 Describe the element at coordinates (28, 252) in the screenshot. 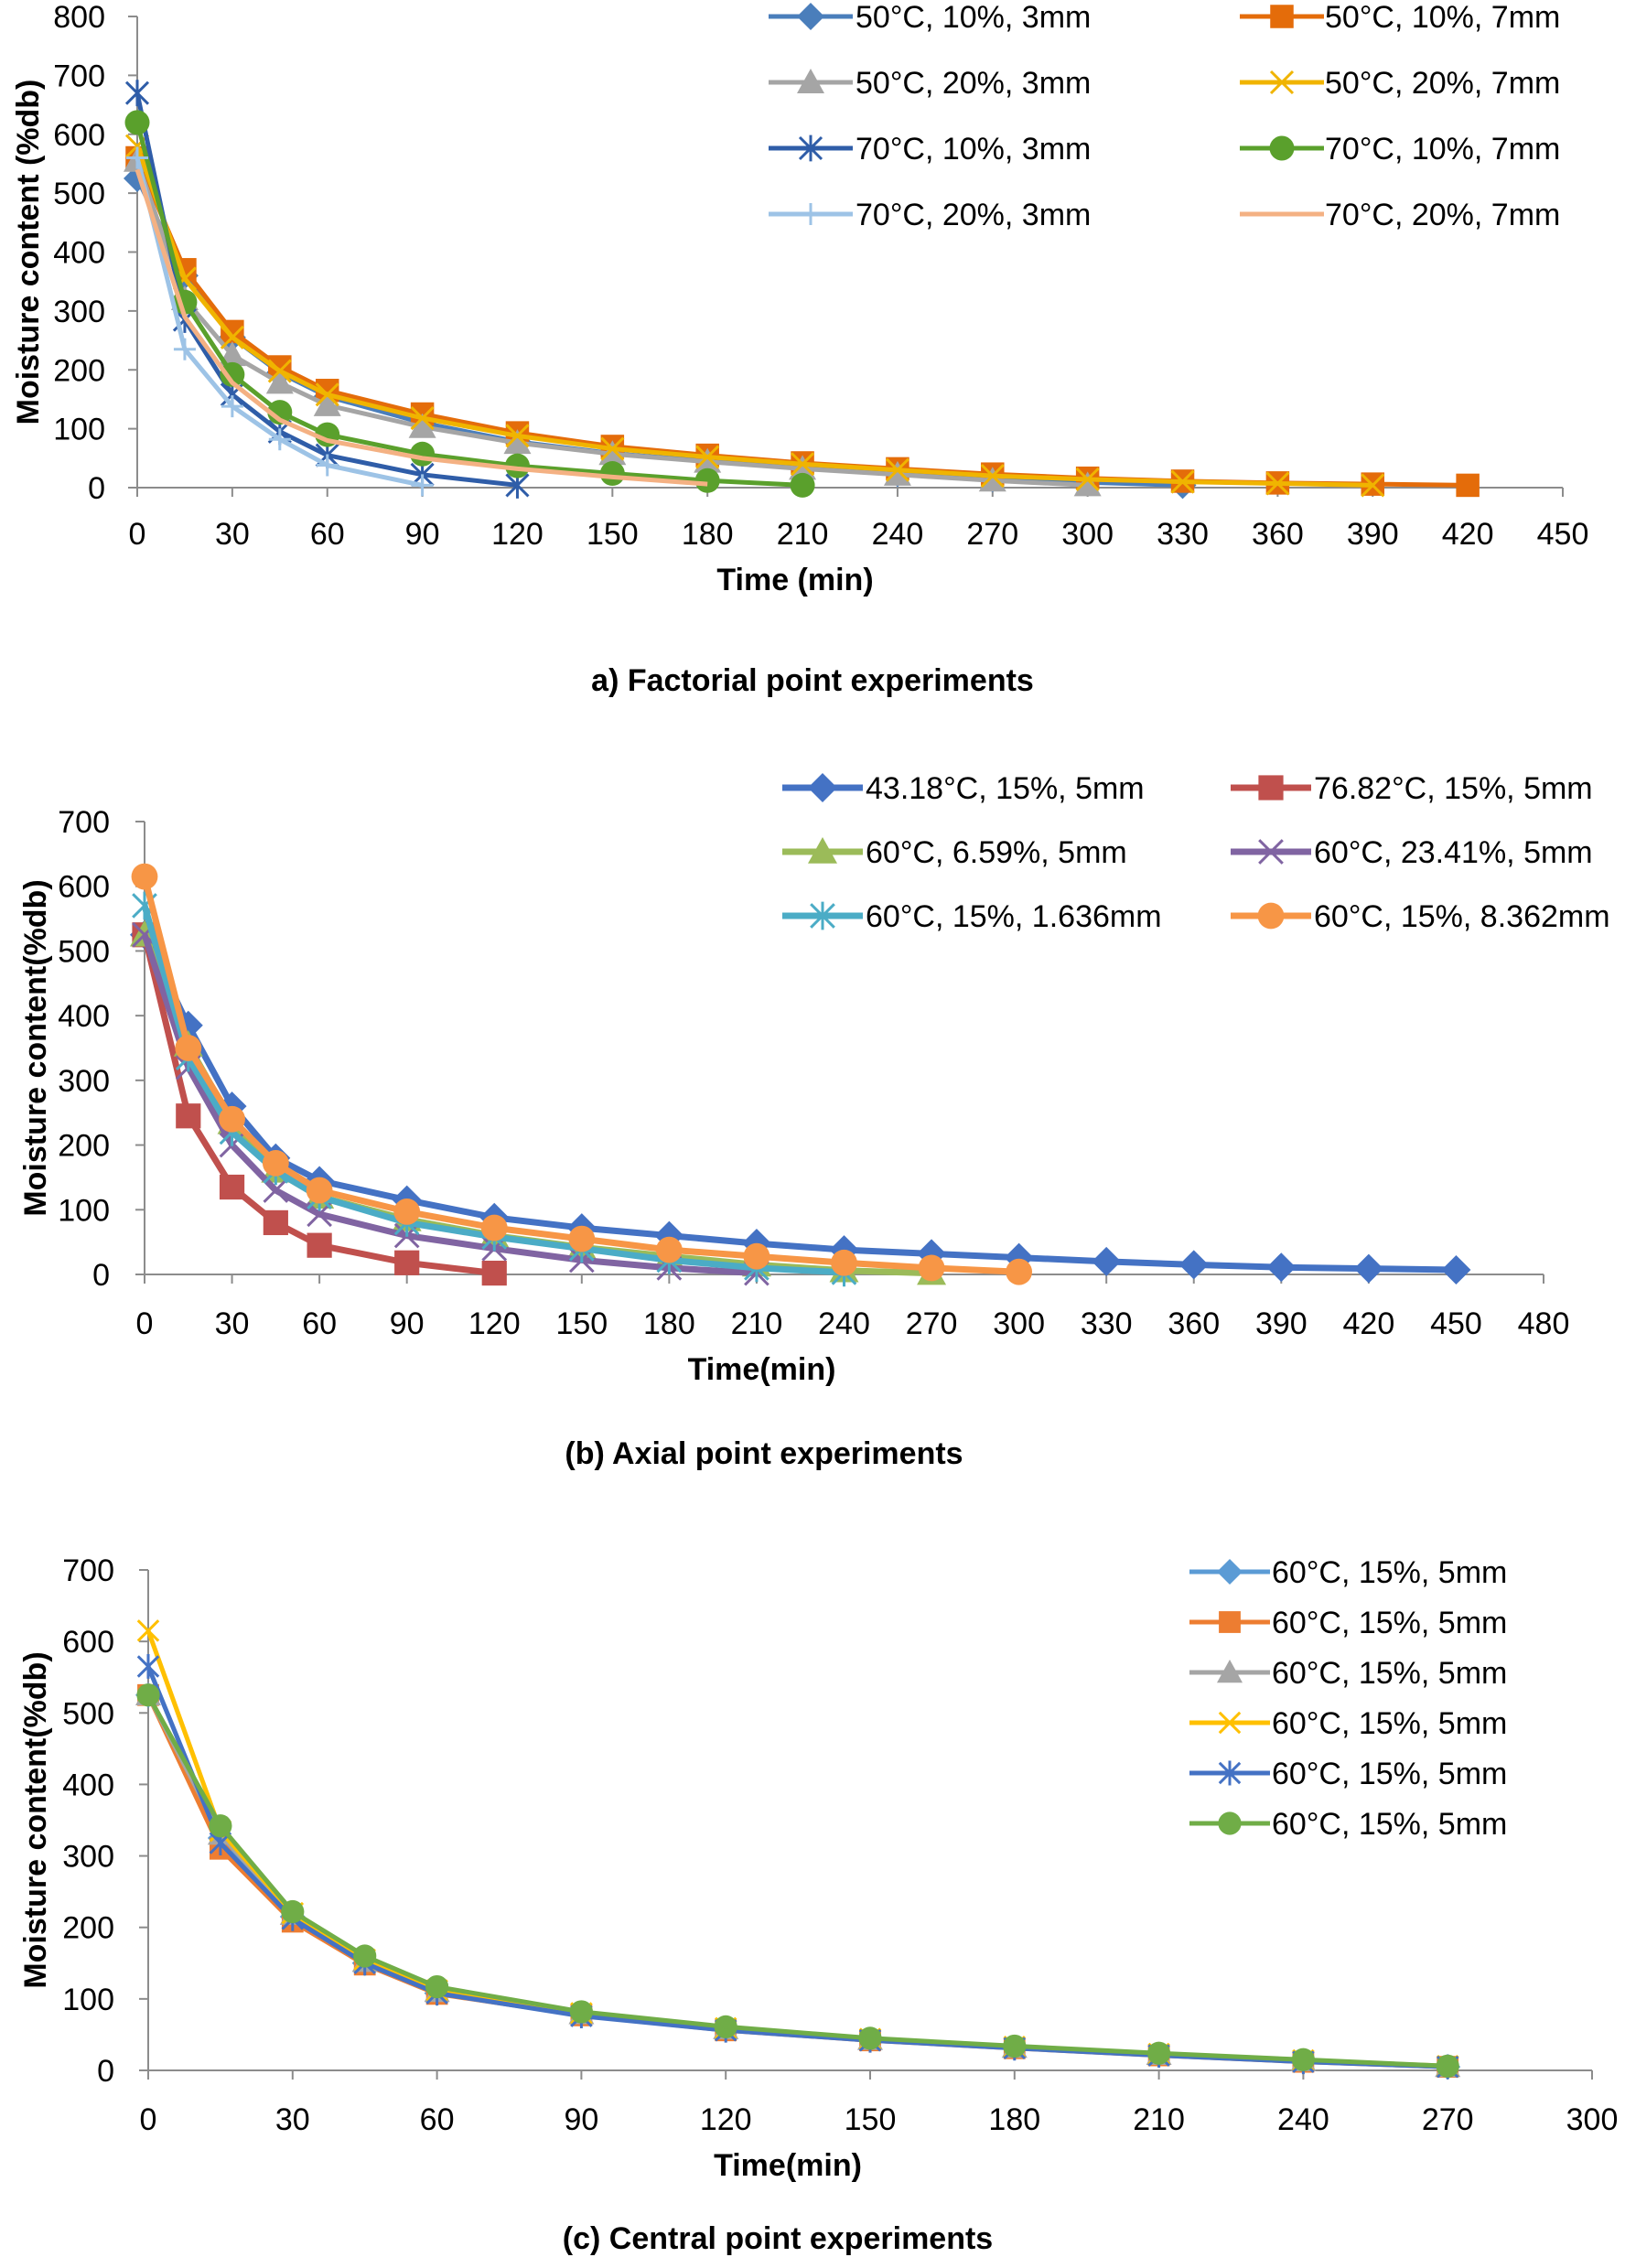

I see `y-axis-label: Moisture content (%db)` at that location.